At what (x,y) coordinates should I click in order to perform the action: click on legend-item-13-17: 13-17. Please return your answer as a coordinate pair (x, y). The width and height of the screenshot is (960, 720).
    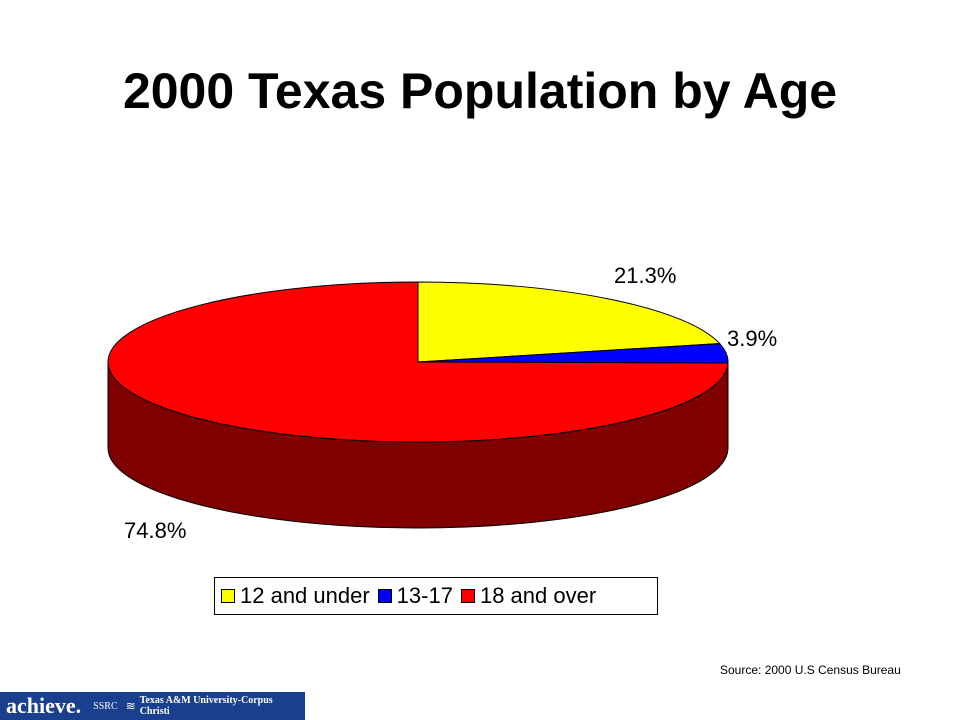
    Looking at the image, I should click on (415, 596).